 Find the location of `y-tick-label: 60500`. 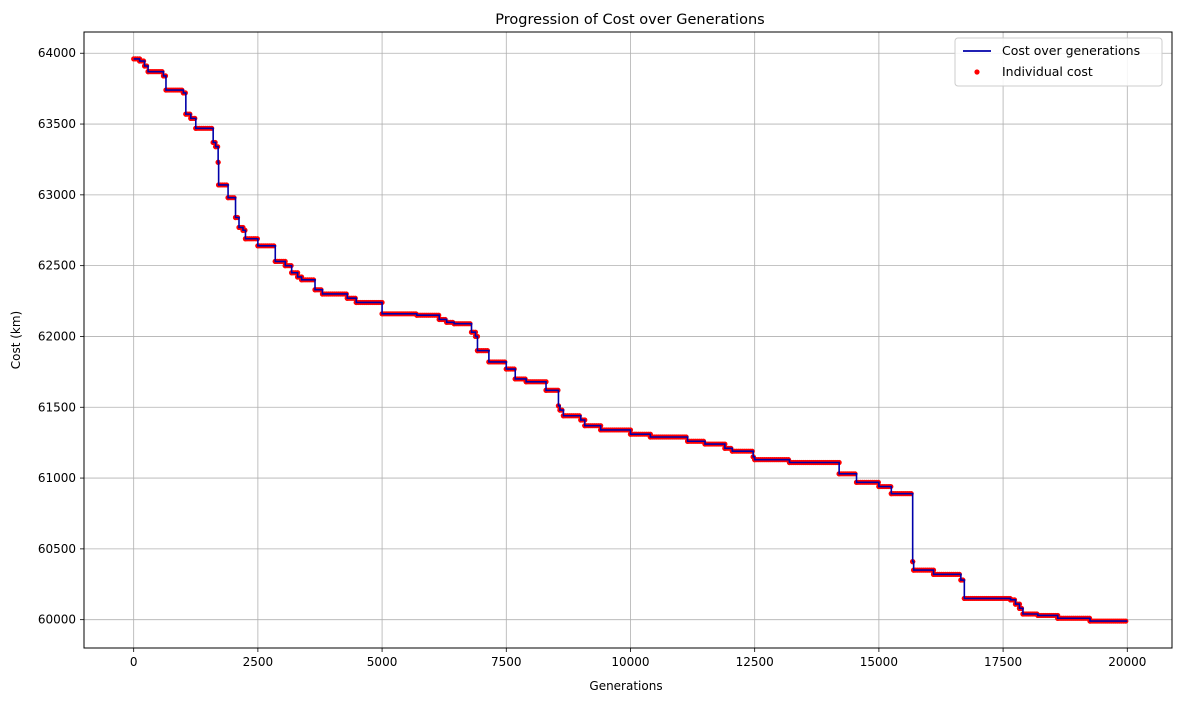

y-tick-label: 60500 is located at coordinates (57, 549).